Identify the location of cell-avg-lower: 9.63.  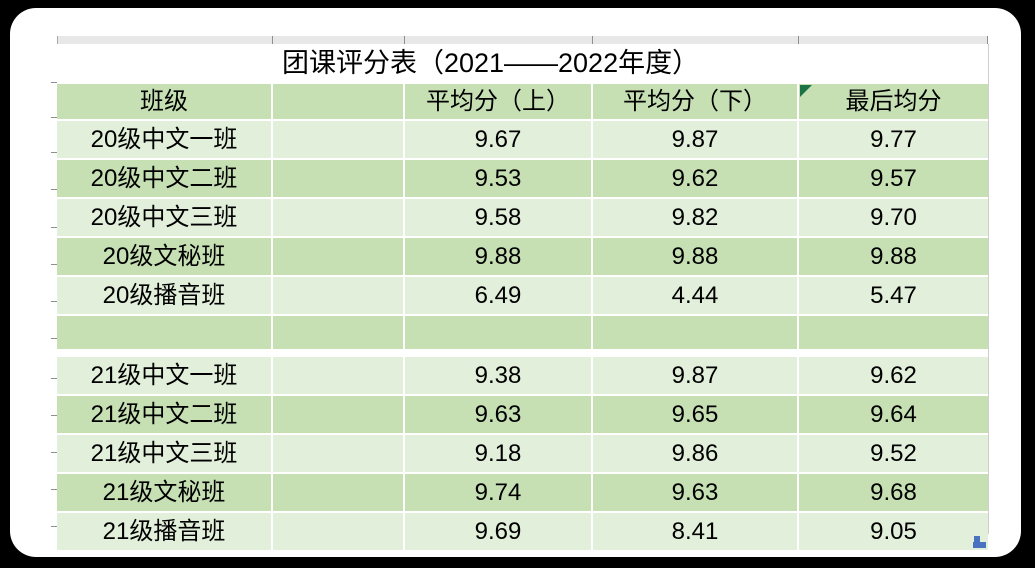
(695, 493).